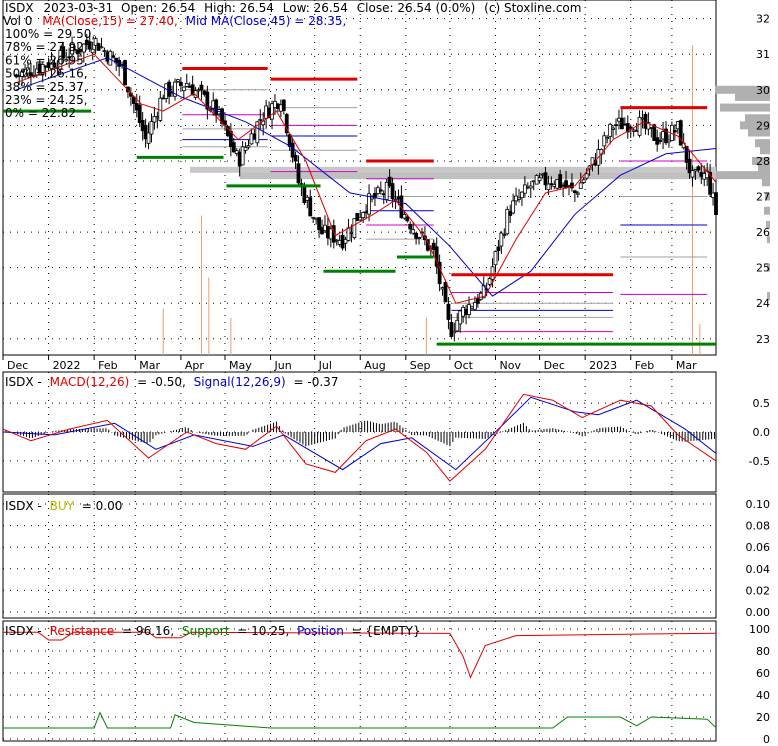  I want to click on fib-label: 23% = 24.25,, so click(46, 100).